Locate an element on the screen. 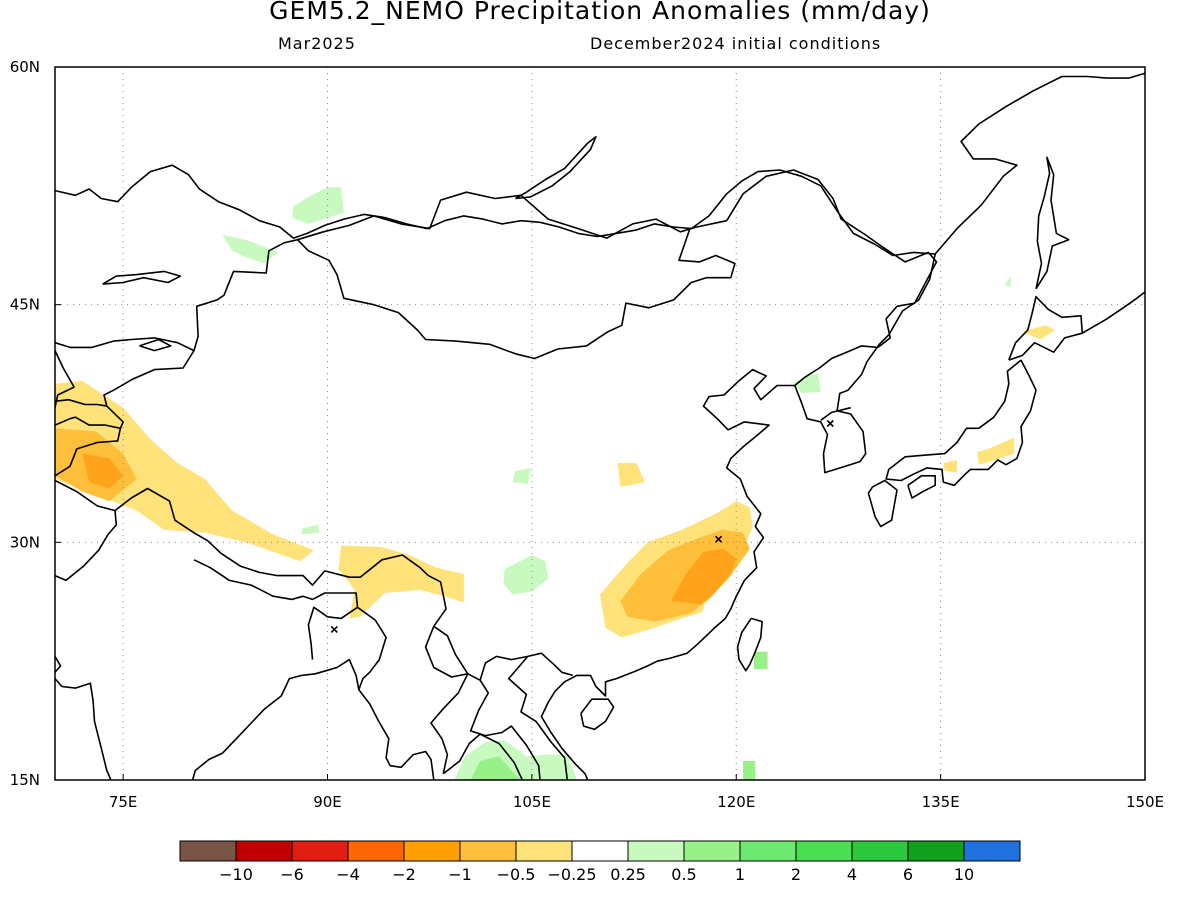  colorbar-label-8: 0.5 is located at coordinates (683, 874).